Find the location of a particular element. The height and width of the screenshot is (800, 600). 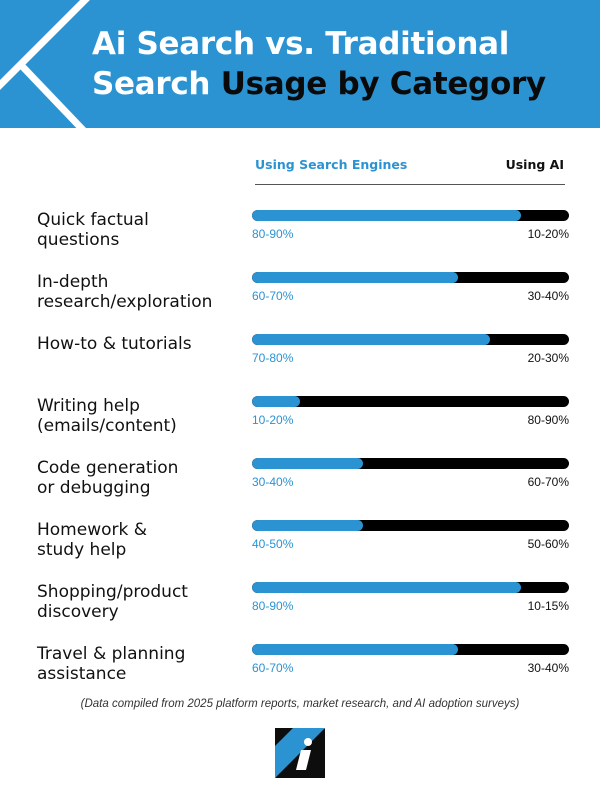

ai-percent-label: 60-70% is located at coordinates (548, 482).